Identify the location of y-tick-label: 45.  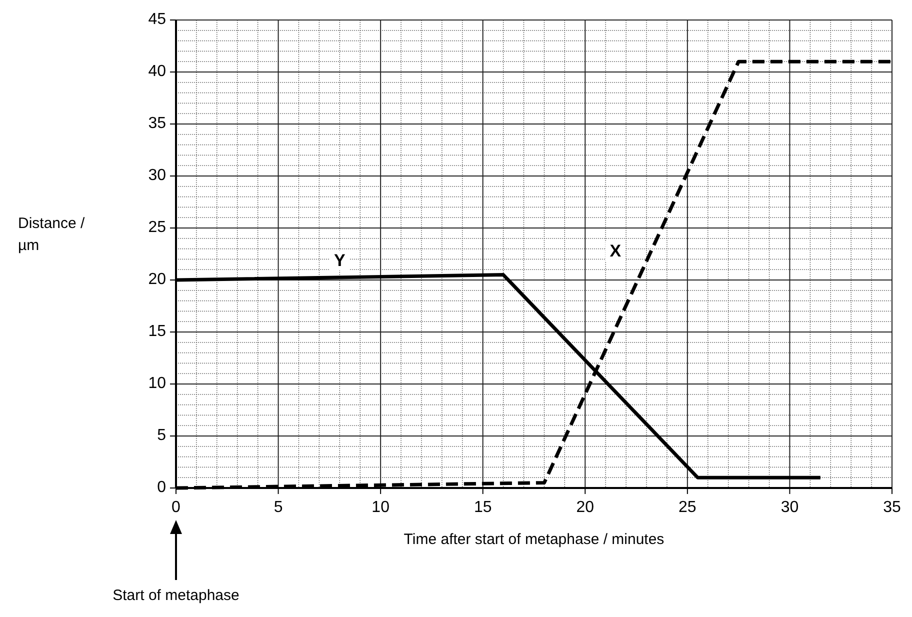
(157, 19).